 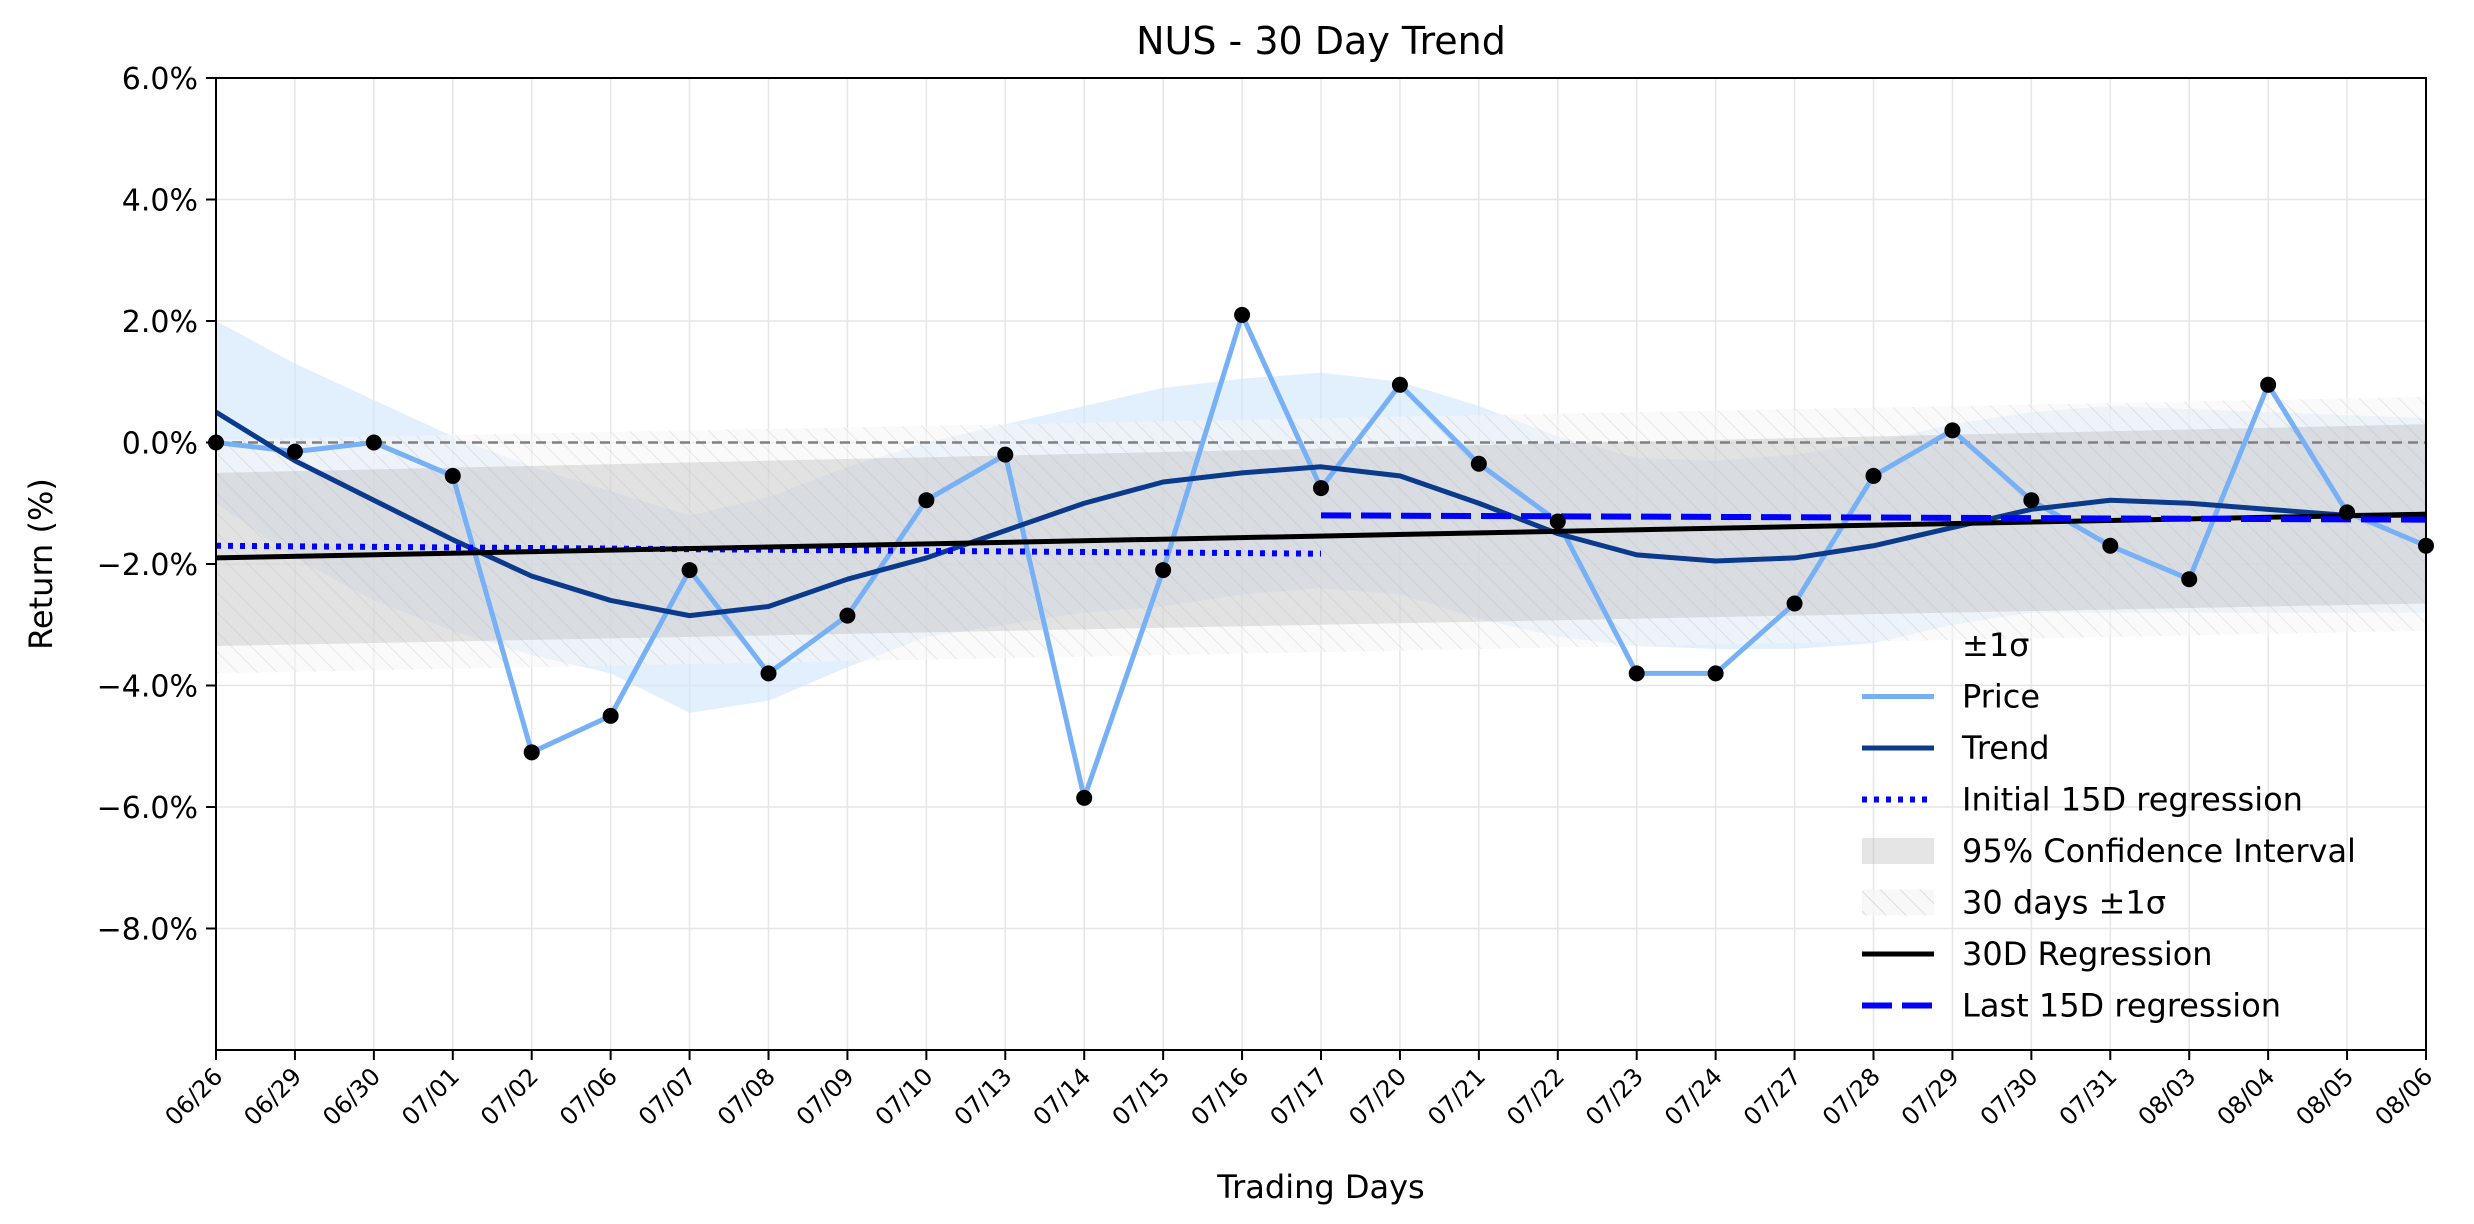 What do you see at coordinates (1377, 1096) in the screenshot?
I see `x-tick-label: 07/20` at bounding box center [1377, 1096].